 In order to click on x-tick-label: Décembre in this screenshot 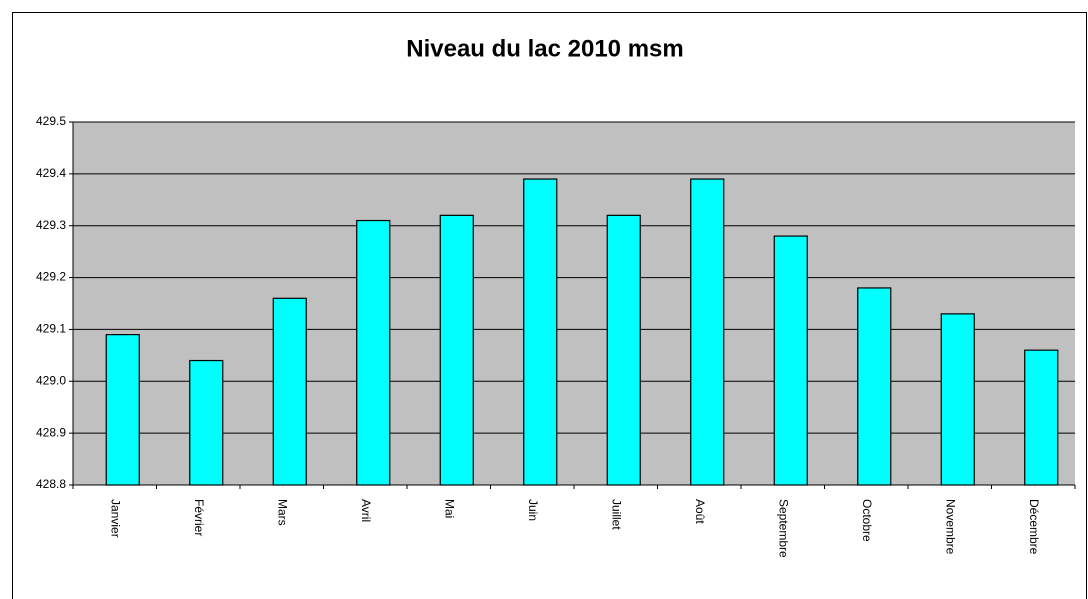, I will do `click(1034, 527)`.